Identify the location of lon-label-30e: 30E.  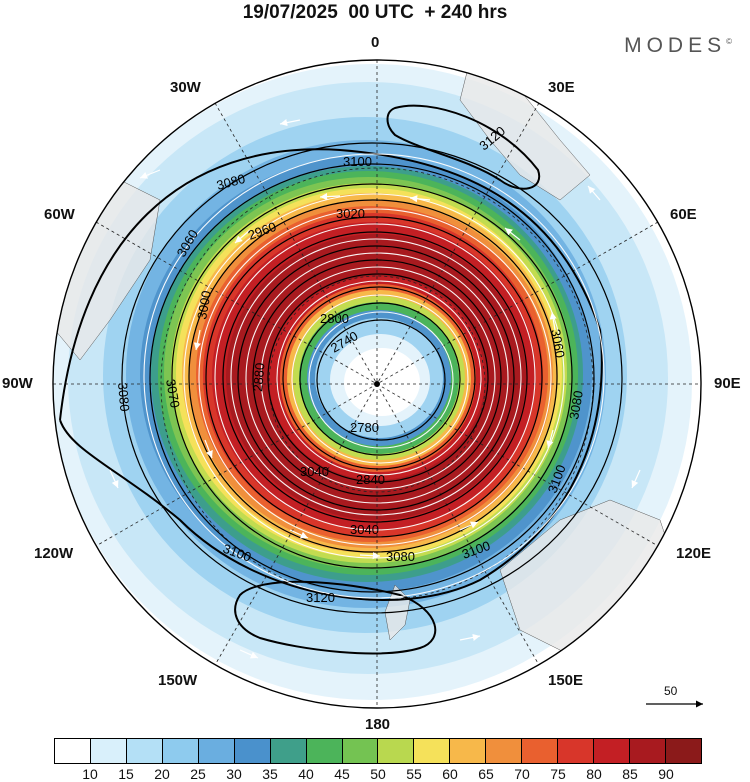
(561, 87).